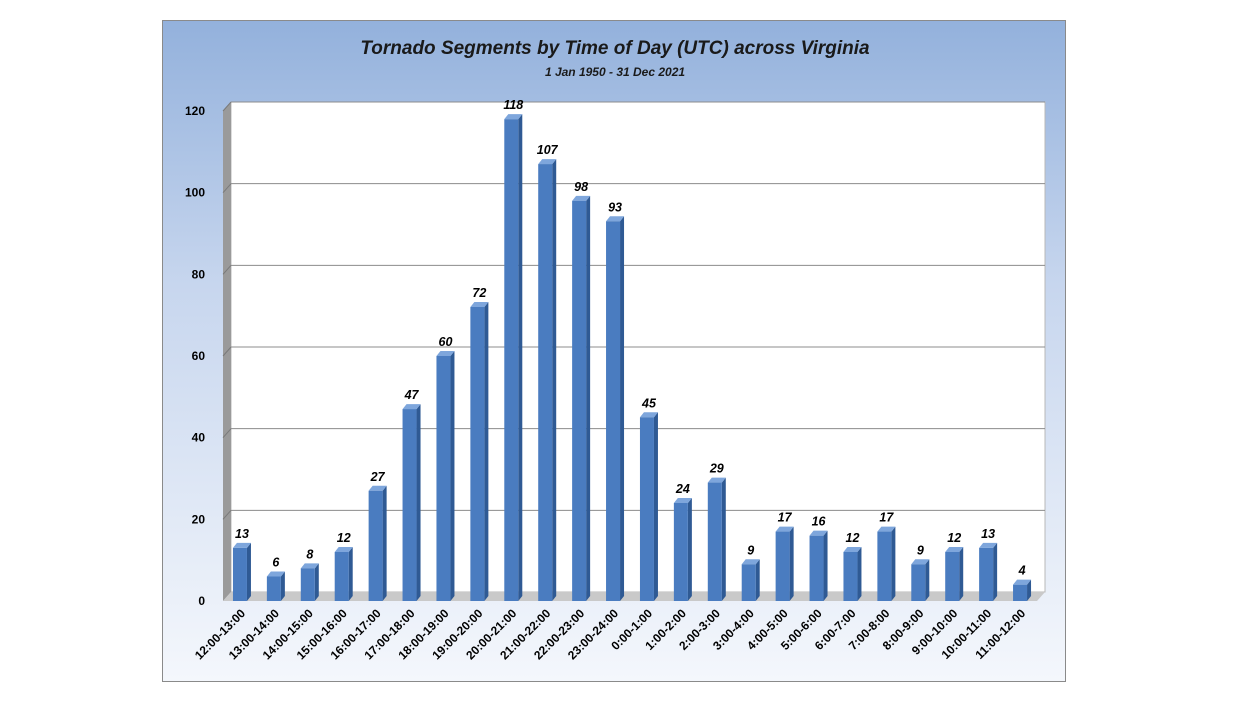  Describe the element at coordinates (199, 274) in the screenshot. I see `y-tick-label: 80` at that location.